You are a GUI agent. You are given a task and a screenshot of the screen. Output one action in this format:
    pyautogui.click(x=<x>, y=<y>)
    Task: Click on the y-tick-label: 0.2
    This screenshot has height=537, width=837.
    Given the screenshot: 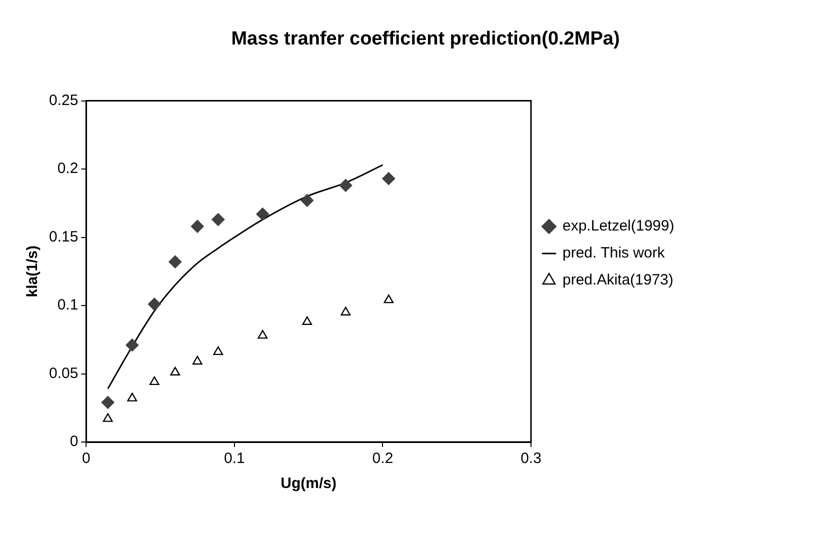 What is the action you would take?
    pyautogui.click(x=67, y=169)
    